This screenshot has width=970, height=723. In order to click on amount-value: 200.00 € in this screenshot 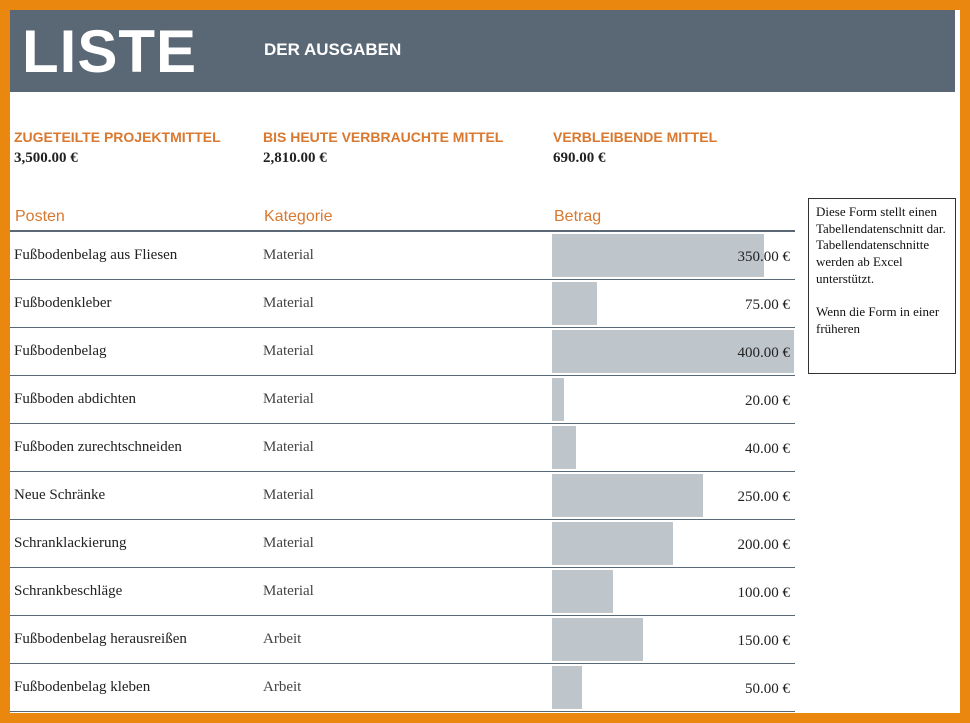, I will do `click(764, 545)`.